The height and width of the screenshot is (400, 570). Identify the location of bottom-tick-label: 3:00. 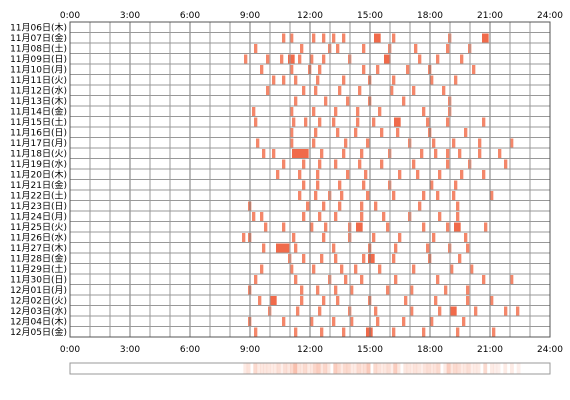
(130, 350).